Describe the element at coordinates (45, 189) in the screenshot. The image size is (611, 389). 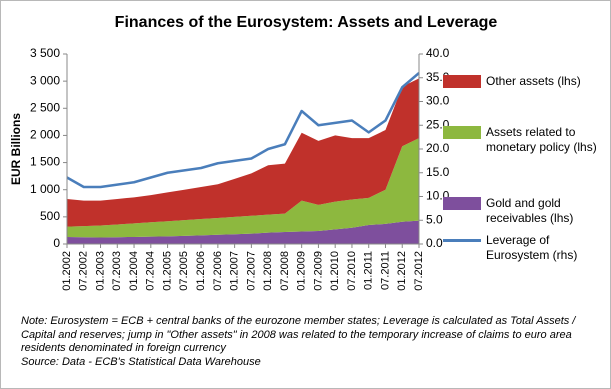
I see `y-tick-label: 1 000` at that location.